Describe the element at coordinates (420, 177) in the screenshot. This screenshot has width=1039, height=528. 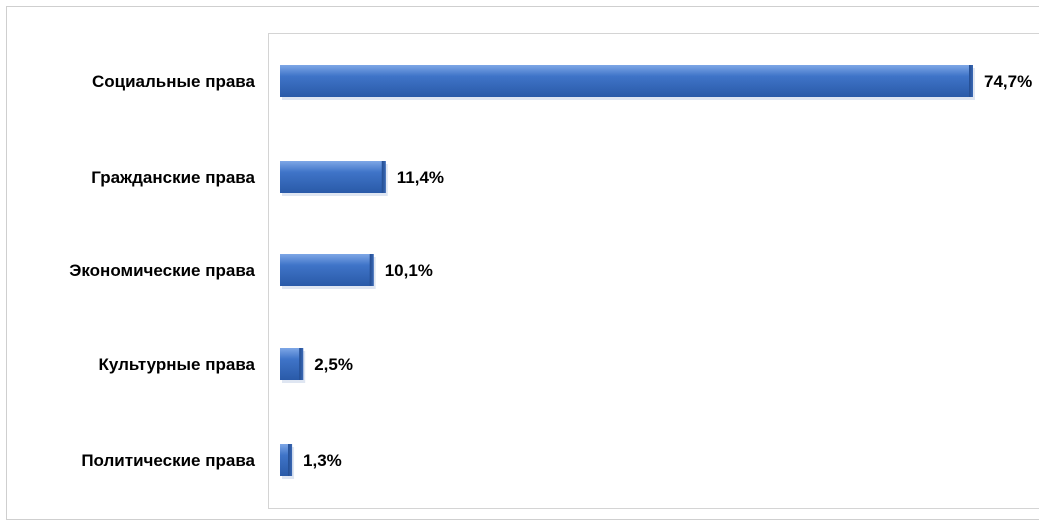
I see `value-label-grazhdanskie: 11,4%` at that location.